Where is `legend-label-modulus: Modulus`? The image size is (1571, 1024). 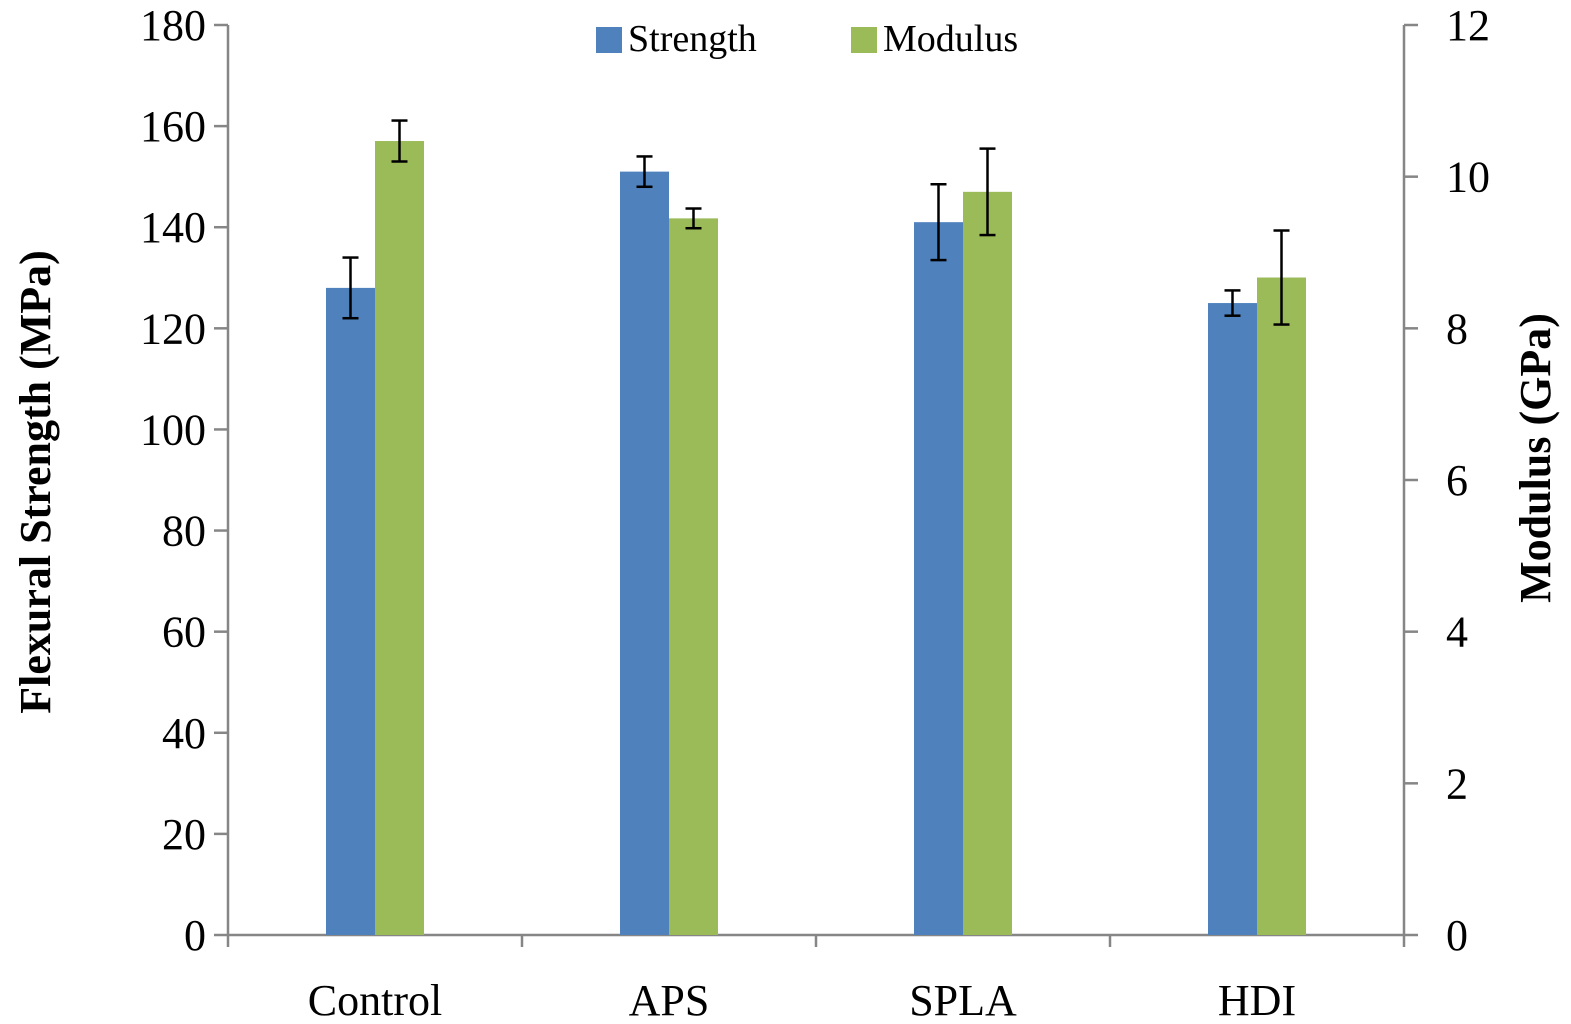 legend-label-modulus: Modulus is located at coordinates (950, 39).